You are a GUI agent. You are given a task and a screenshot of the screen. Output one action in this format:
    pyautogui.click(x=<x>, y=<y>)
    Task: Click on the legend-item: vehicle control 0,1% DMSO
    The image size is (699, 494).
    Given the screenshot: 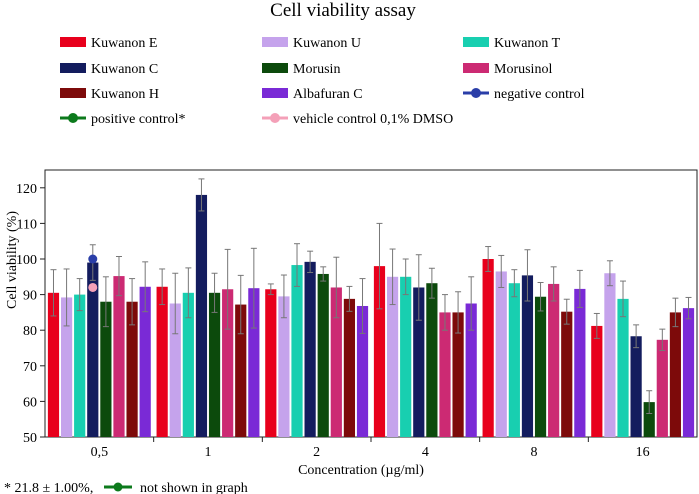 What is the action you would take?
    pyautogui.click(x=357, y=119)
    